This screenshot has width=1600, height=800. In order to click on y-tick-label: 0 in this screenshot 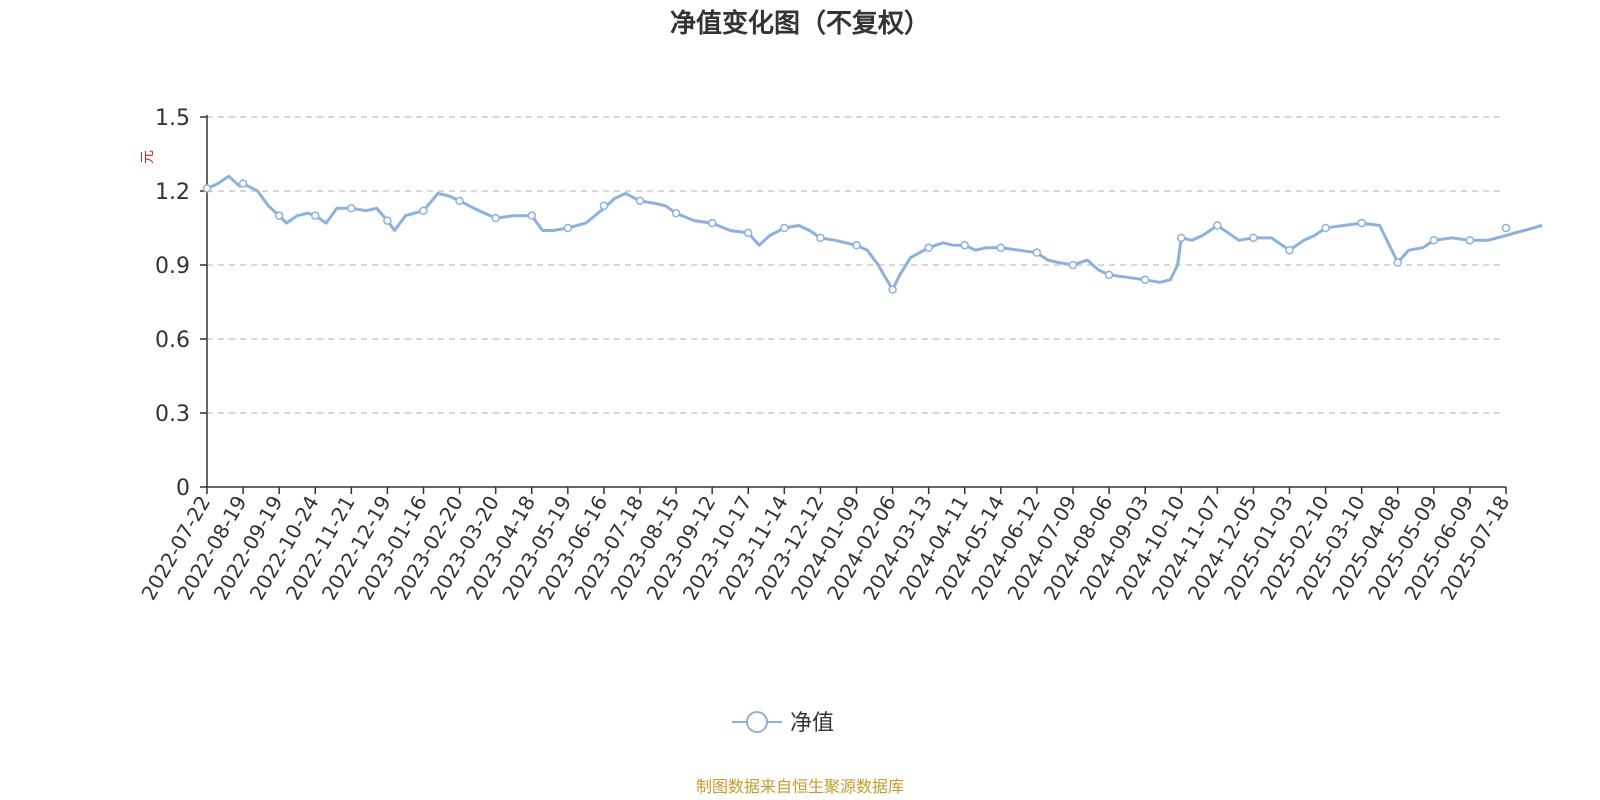, I will do `click(183, 488)`.